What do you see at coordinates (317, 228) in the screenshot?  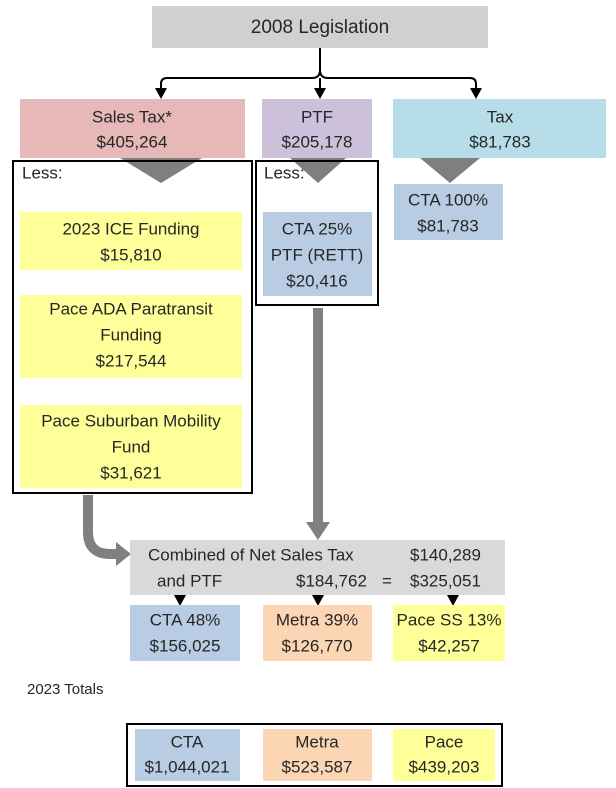 I see `deduction-line: CTA 25%` at bounding box center [317, 228].